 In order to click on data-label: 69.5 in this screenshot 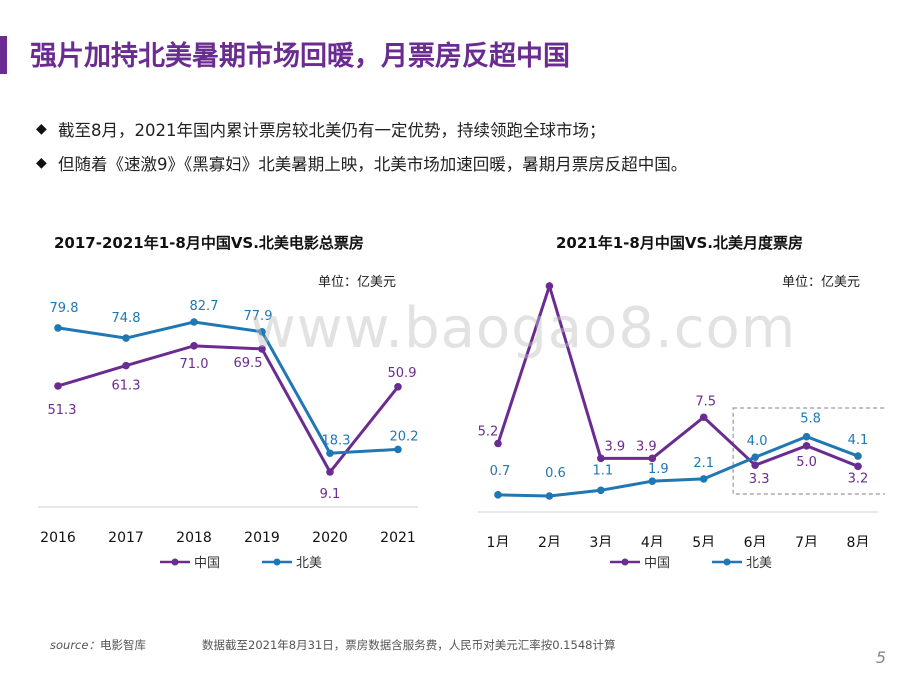, I will do `click(248, 363)`.